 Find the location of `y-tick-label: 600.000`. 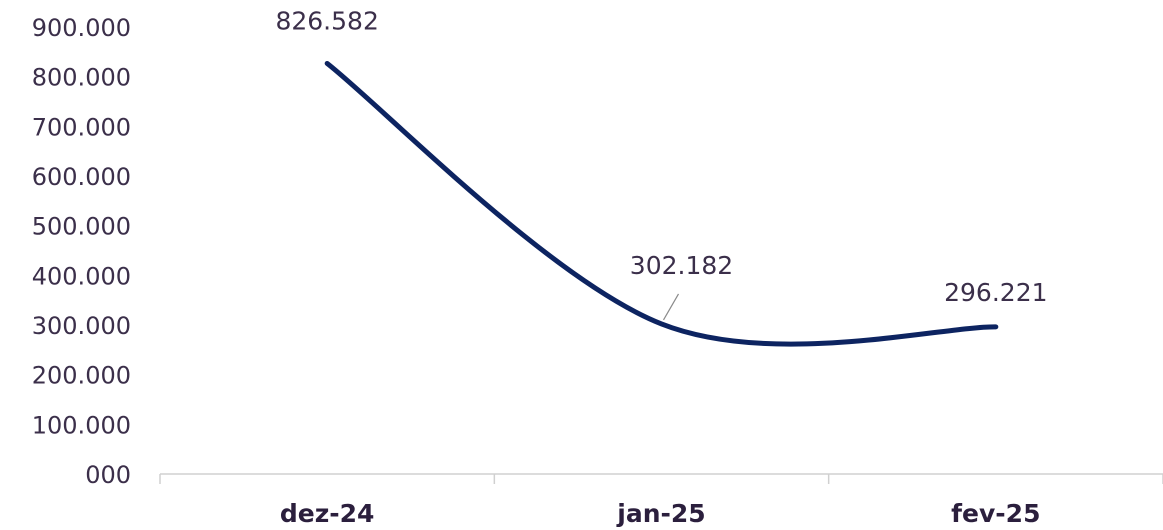

y-tick-label: 600.000 is located at coordinates (81, 177).